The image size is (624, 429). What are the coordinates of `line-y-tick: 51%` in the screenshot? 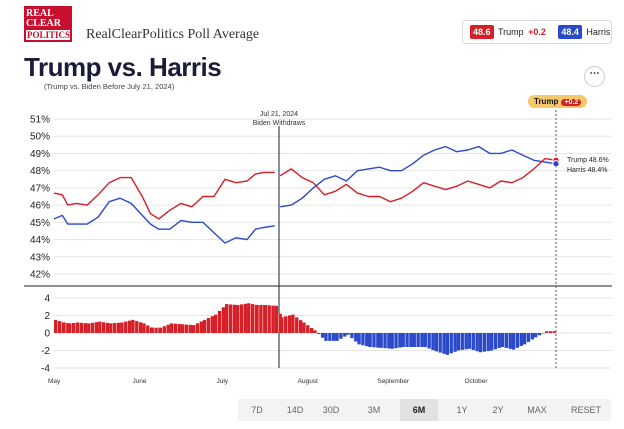 It's located at (40, 120).